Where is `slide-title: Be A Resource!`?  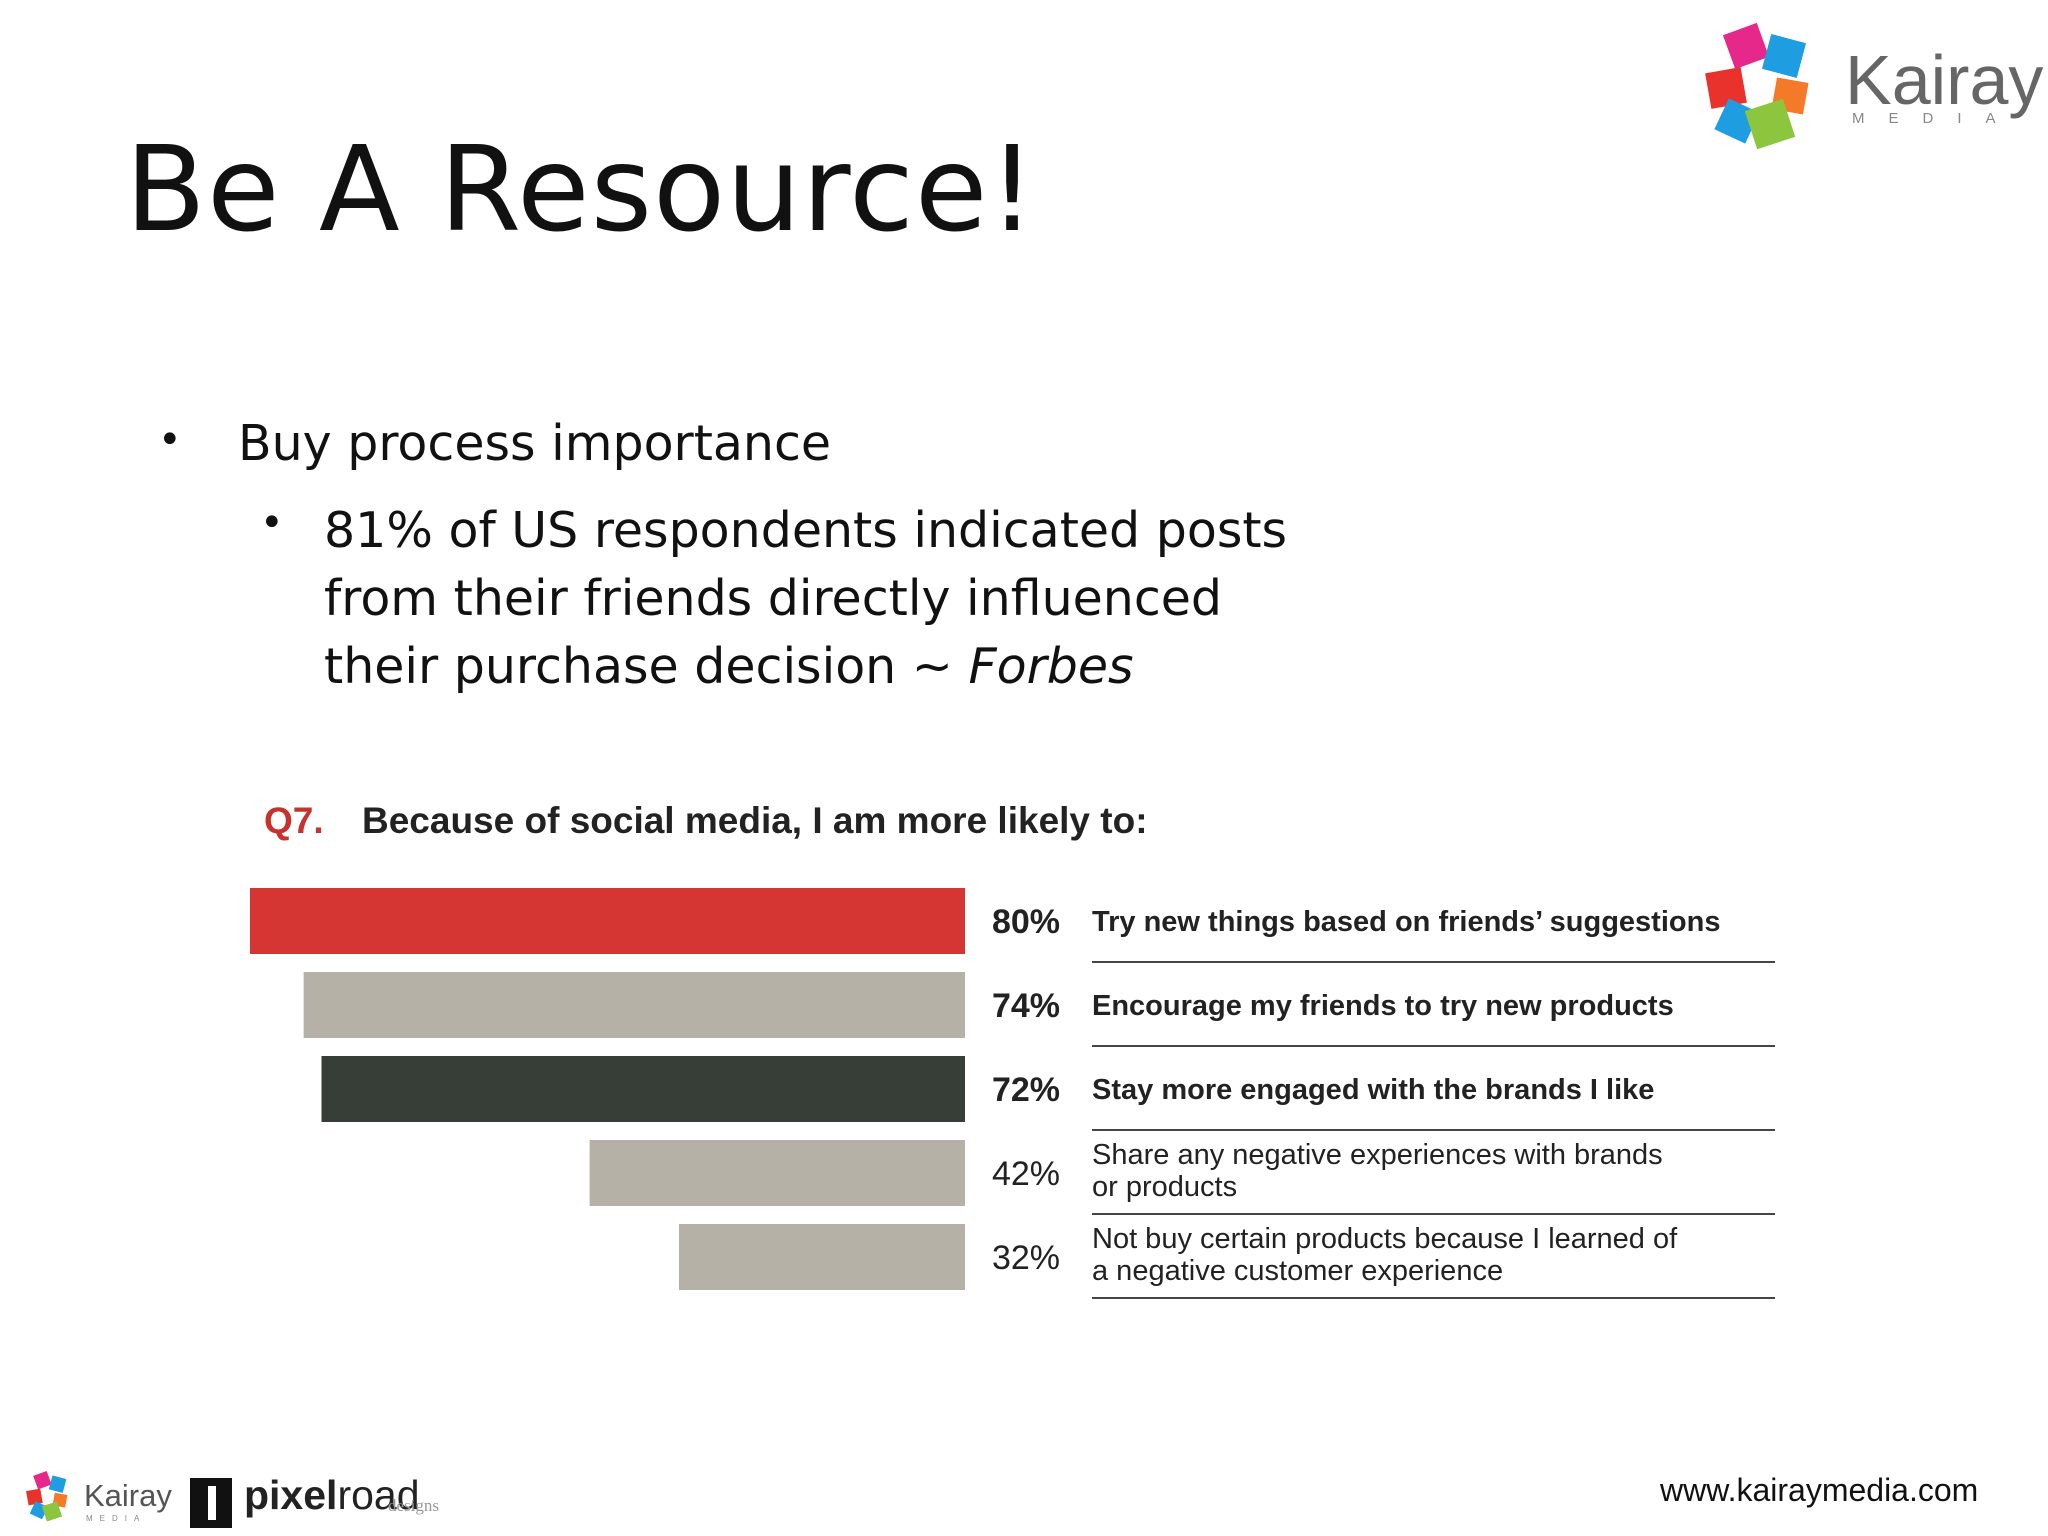
slide-title: Be A Resource! is located at coordinates (581, 189).